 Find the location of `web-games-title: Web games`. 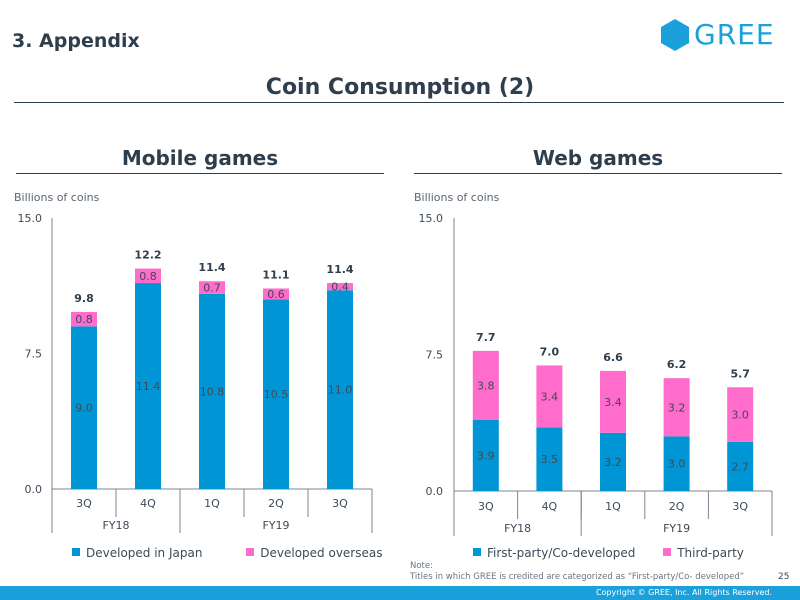

web-games-title: Web games is located at coordinates (598, 158).